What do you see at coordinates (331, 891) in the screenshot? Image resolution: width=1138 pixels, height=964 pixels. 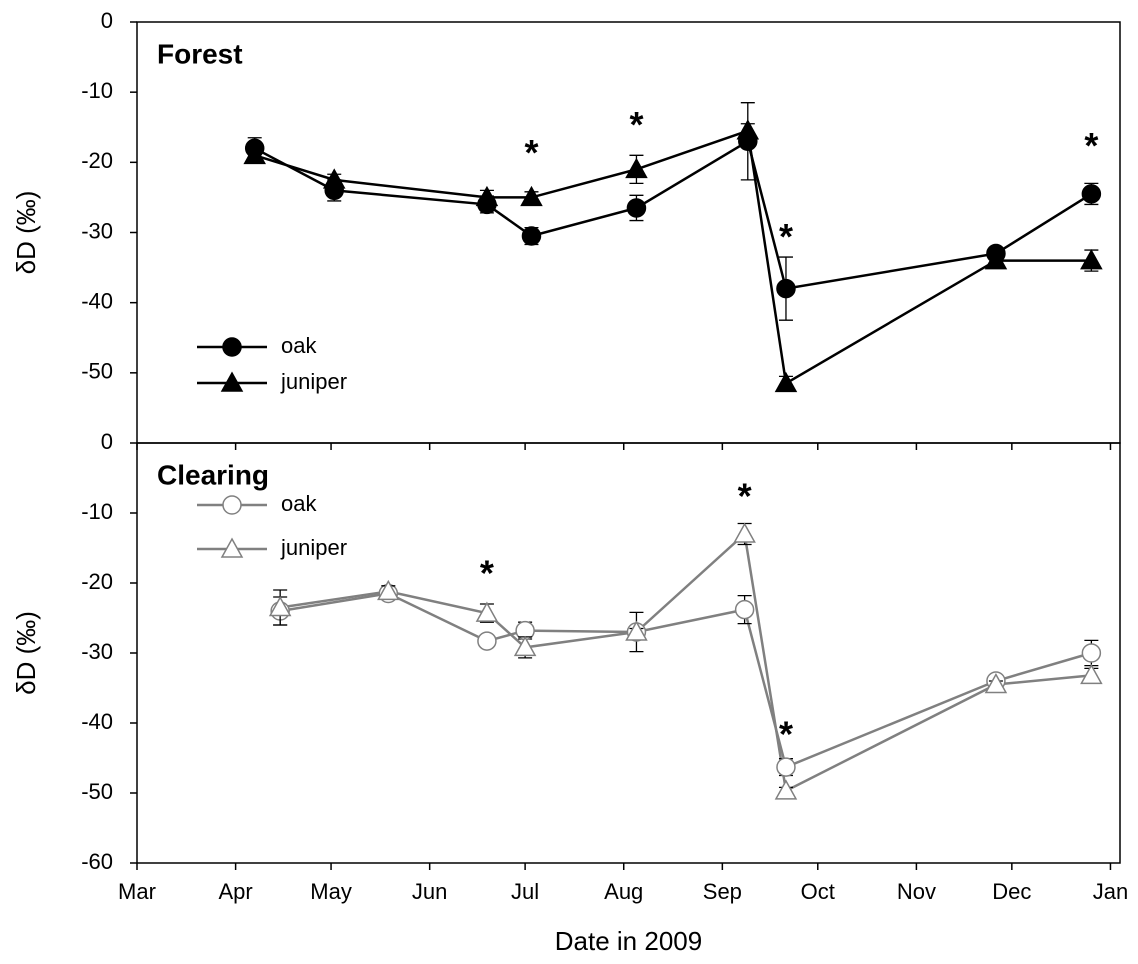 I see `x-tick-label: May` at bounding box center [331, 891].